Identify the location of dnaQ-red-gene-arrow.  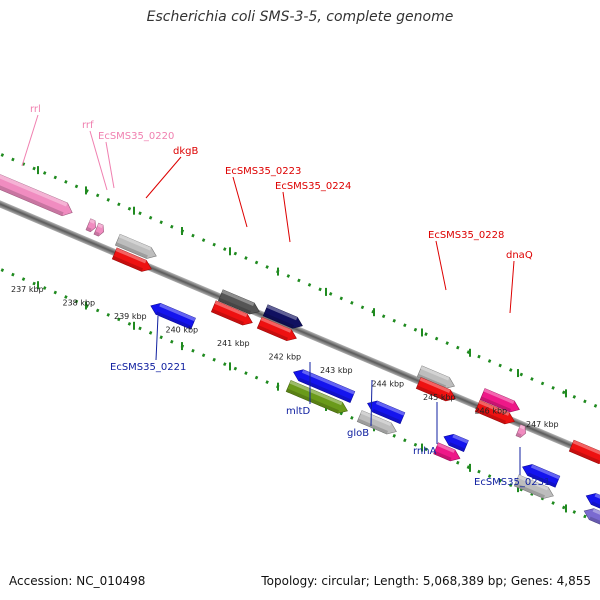
(494, 412).